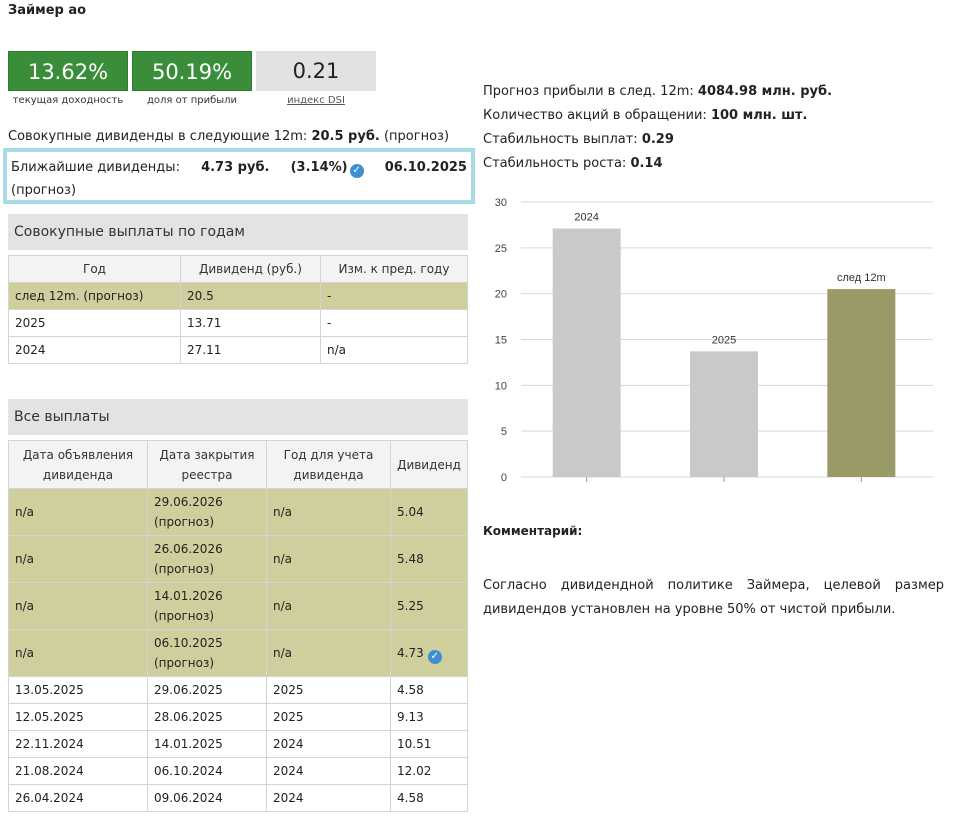  I want to click on cell: 26.04.2024, so click(78, 798).